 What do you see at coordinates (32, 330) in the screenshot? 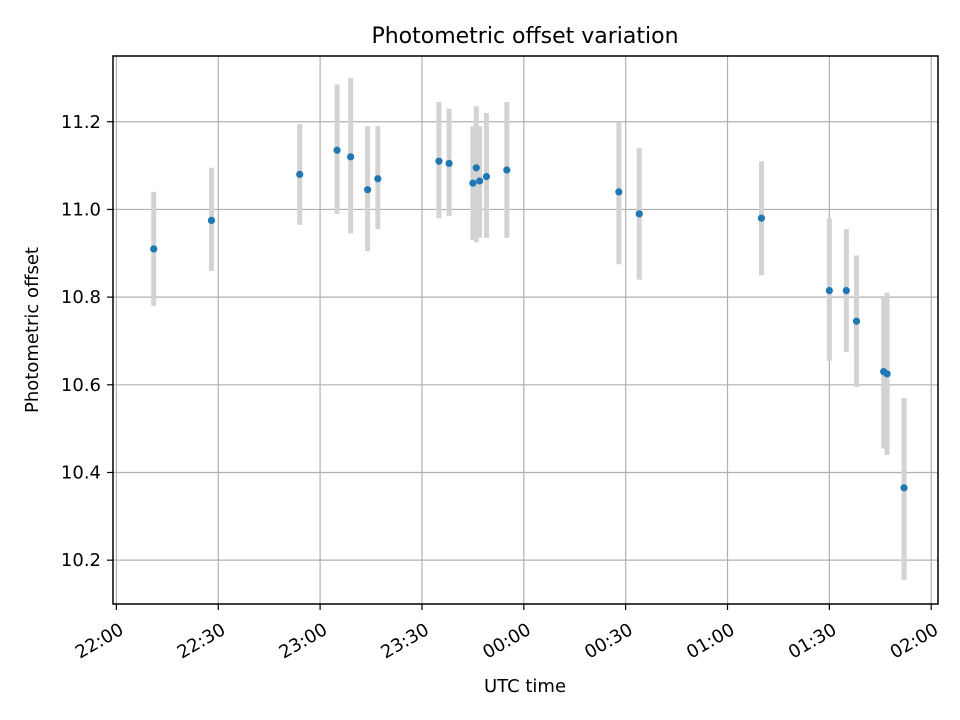
I see `y-axis-label: Photometric offset` at bounding box center [32, 330].